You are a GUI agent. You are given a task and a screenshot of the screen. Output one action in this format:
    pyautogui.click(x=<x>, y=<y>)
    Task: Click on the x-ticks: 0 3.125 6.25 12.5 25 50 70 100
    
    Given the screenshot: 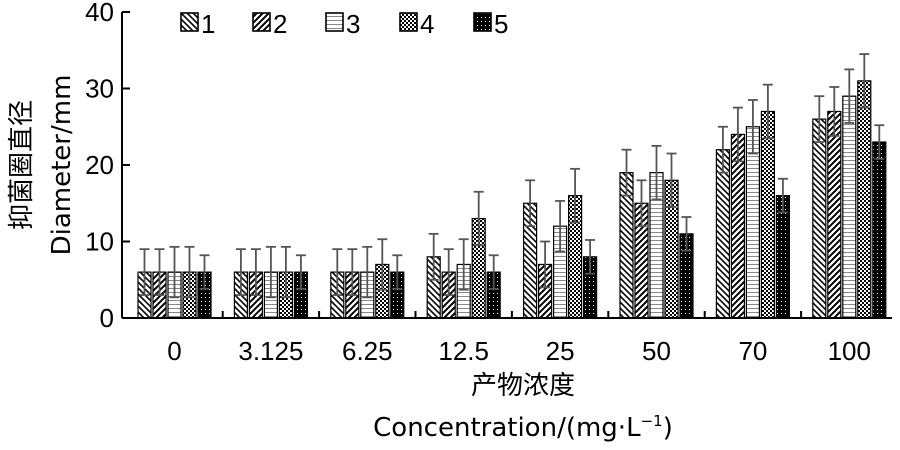 What is the action you would take?
    pyautogui.click(x=519, y=338)
    